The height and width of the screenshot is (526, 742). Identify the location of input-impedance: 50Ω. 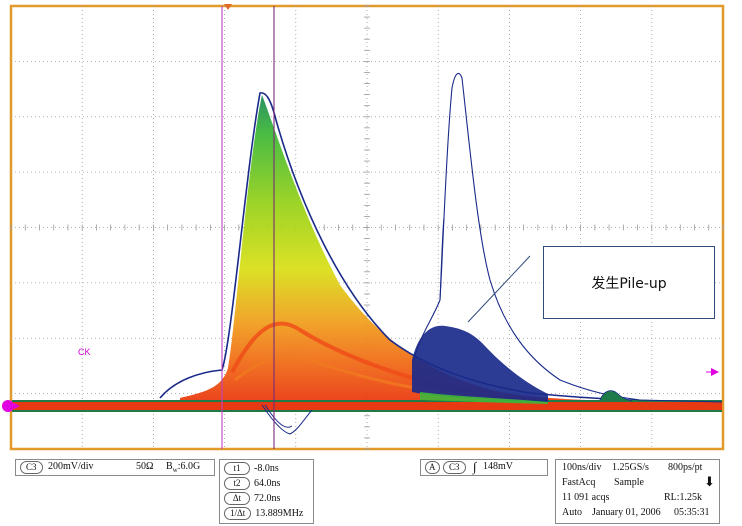
(145, 466).